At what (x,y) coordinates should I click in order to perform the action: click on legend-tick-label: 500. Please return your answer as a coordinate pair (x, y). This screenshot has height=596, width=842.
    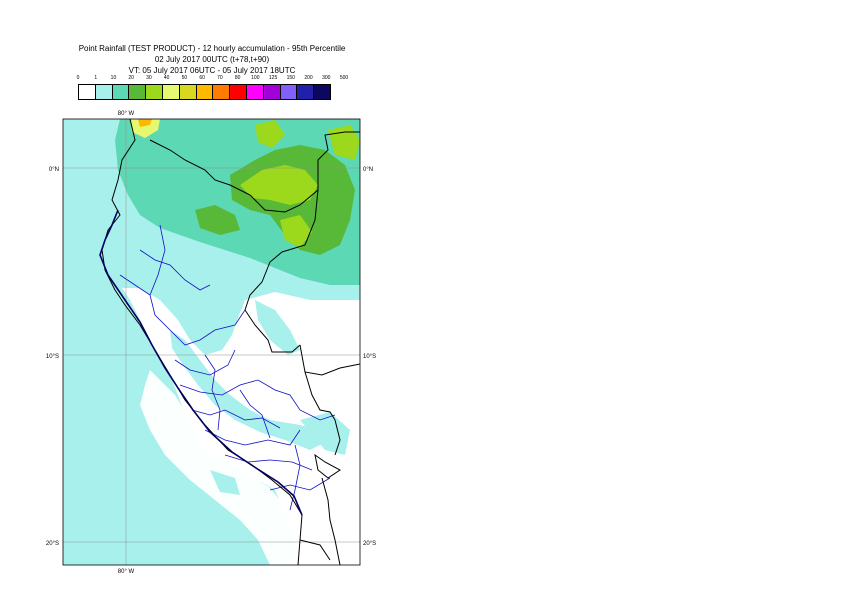
    Looking at the image, I should click on (344, 78).